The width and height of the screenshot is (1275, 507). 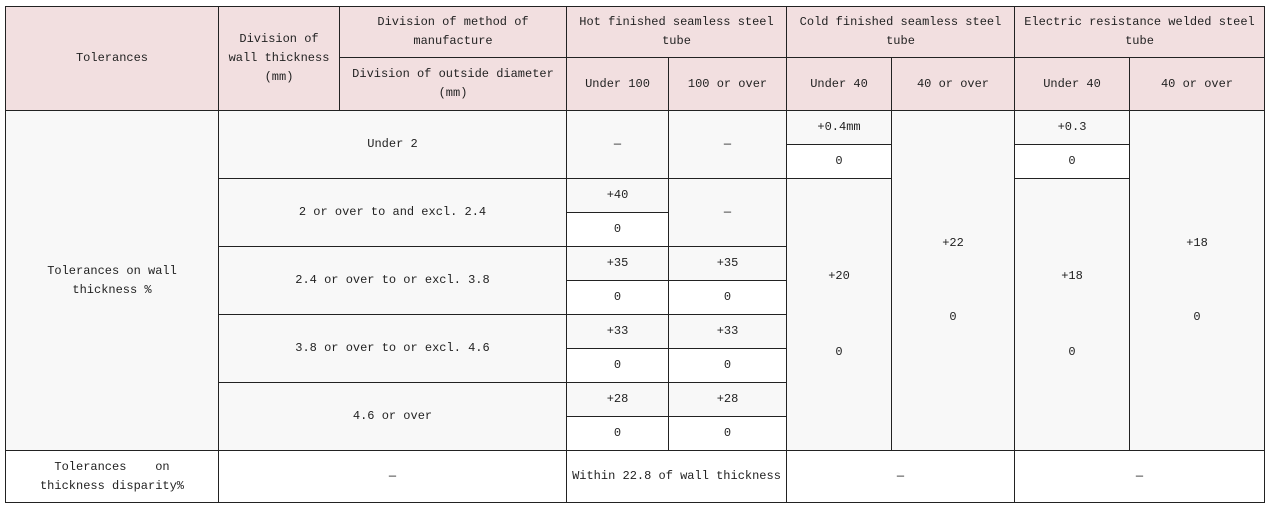 I want to click on header-method-division: Division of method of manufacture, so click(x=453, y=32).